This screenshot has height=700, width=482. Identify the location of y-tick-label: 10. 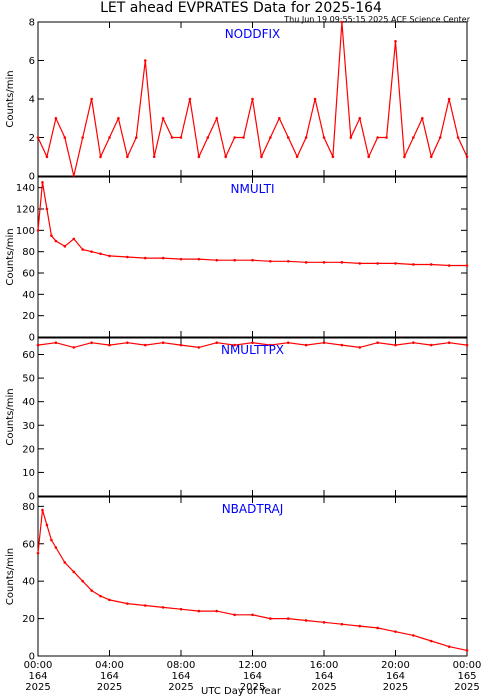
(28, 473).